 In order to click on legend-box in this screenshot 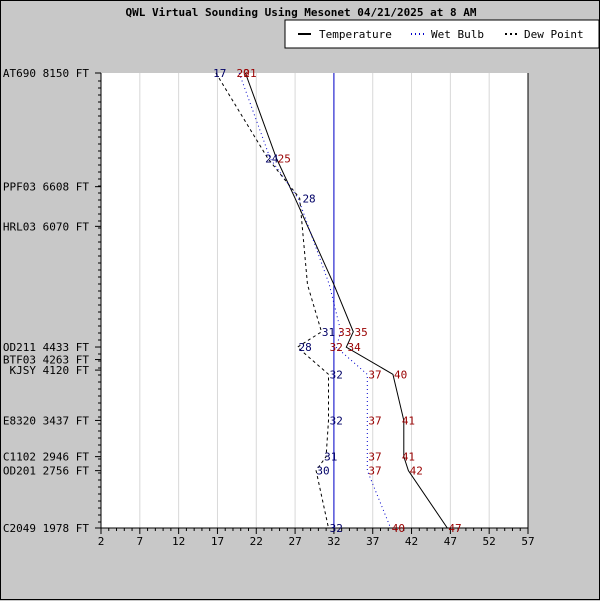, I will do `click(442, 34)`.